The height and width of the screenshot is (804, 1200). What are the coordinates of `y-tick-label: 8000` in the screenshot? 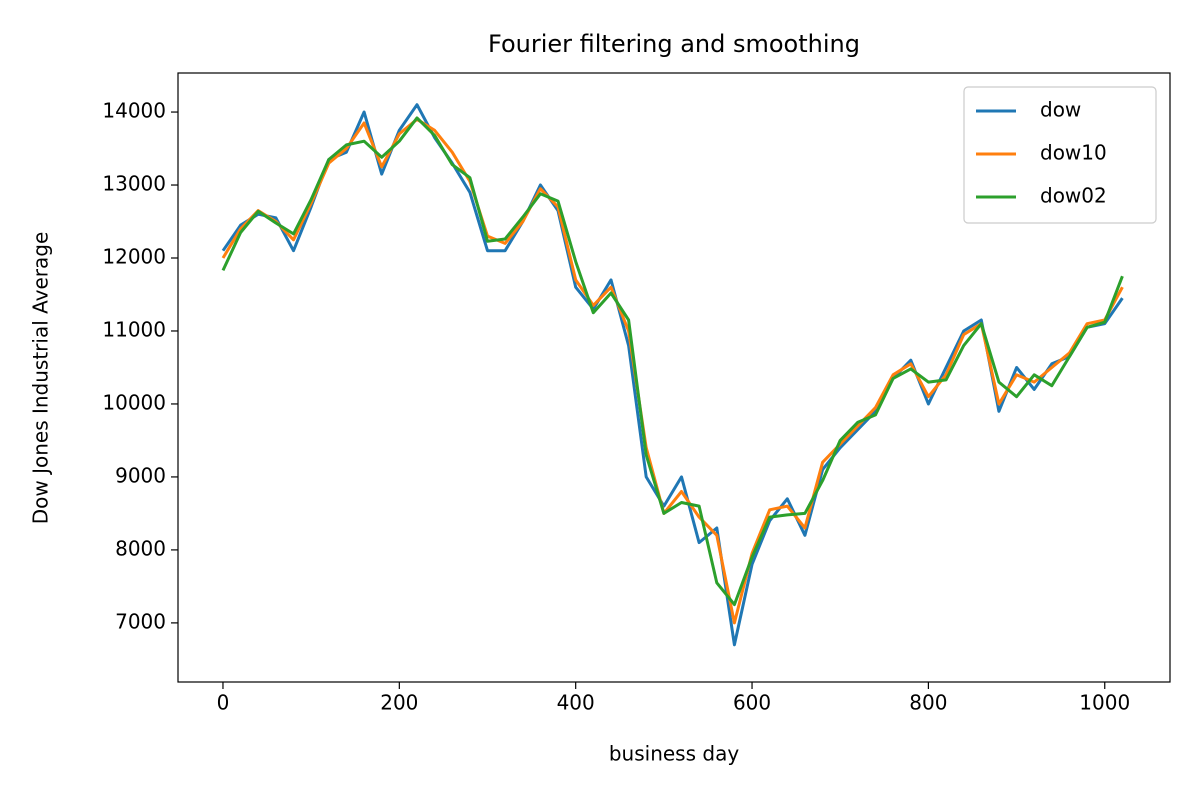 It's located at (140, 548).